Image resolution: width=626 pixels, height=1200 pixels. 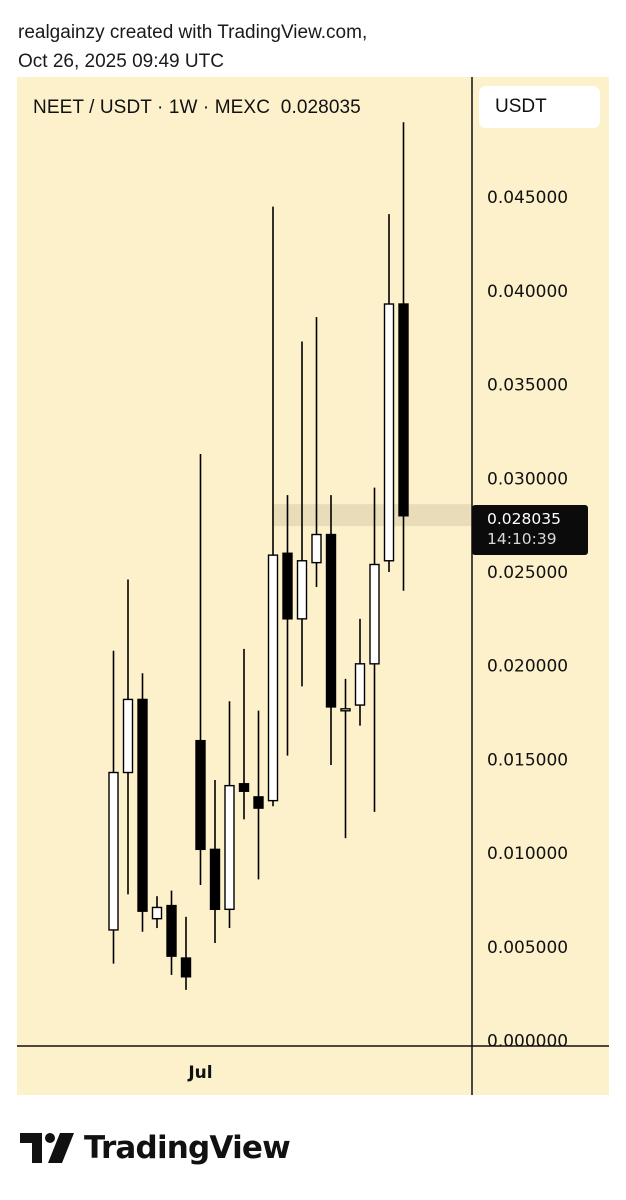 I want to click on last-price-value: 0.028035, so click(x=524, y=519).